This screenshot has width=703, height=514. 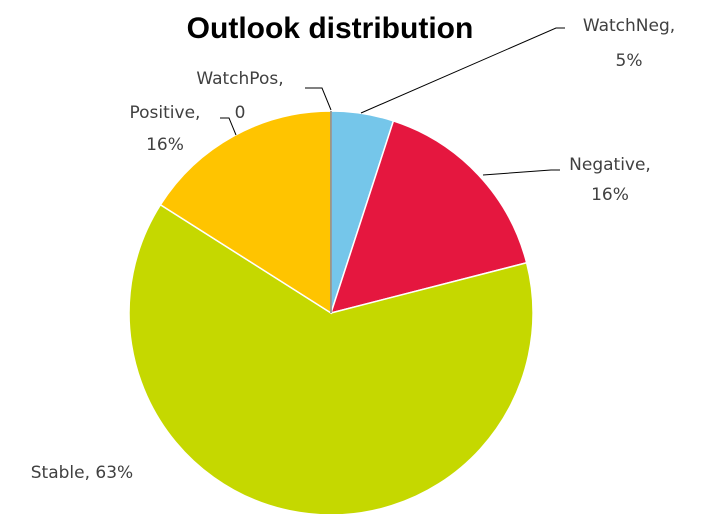 What do you see at coordinates (462, 70) in the screenshot?
I see `leader-watchneg` at bounding box center [462, 70].